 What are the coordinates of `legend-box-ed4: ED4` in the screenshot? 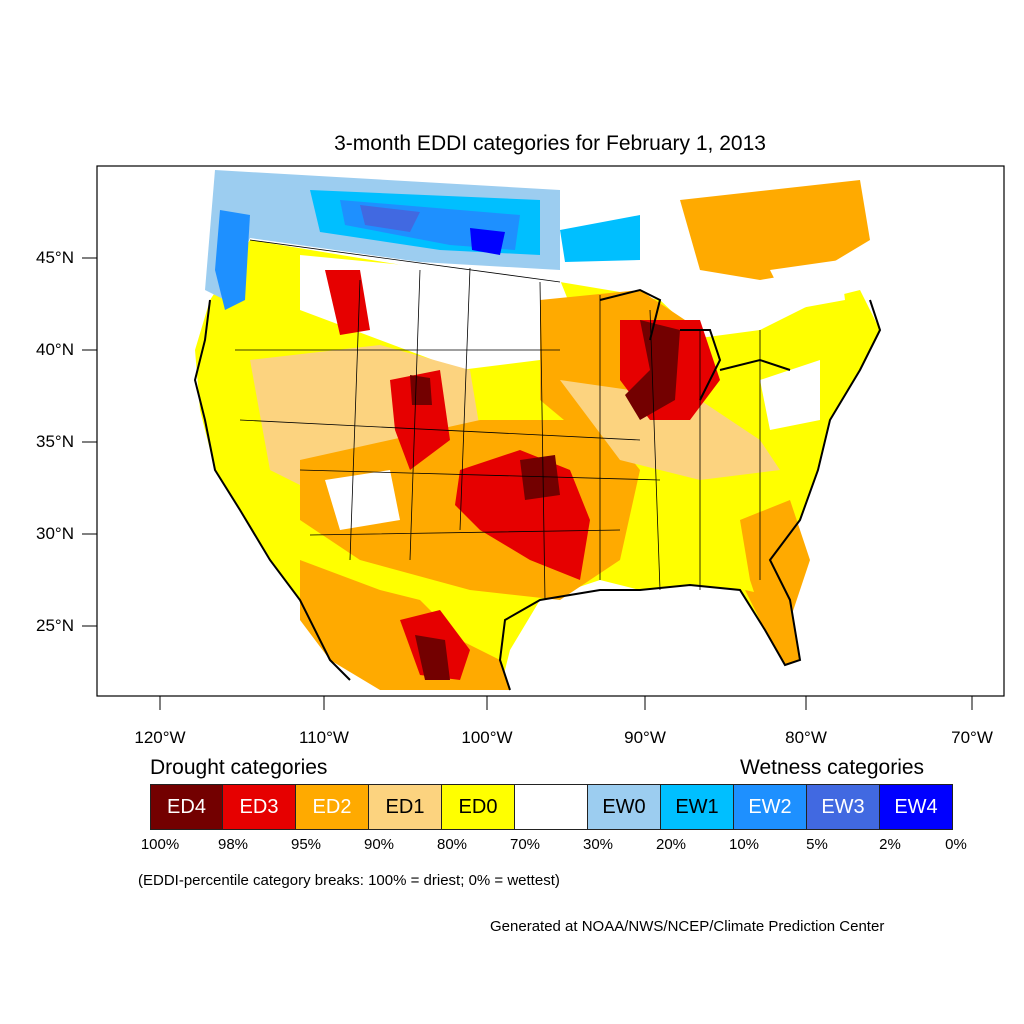 It's located at (186, 807).